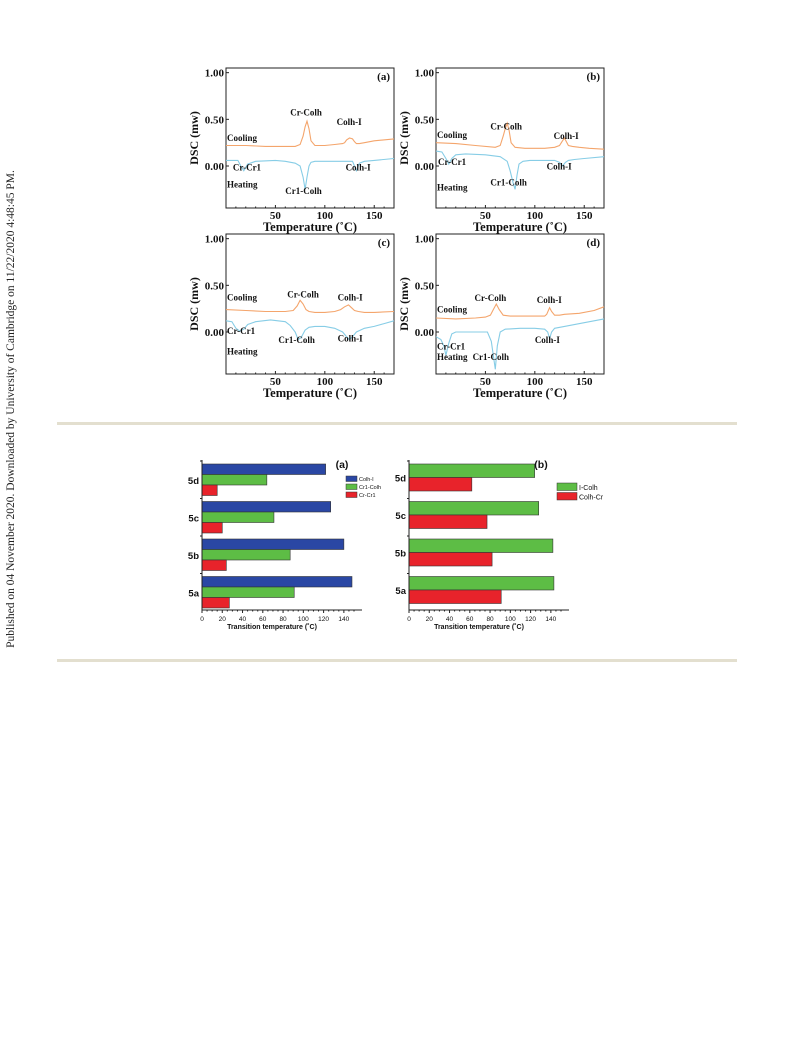 This screenshot has height=1039, width=793. What do you see at coordinates (474, 508) in the screenshot?
I see `bar-5c-i-colh` at bounding box center [474, 508].